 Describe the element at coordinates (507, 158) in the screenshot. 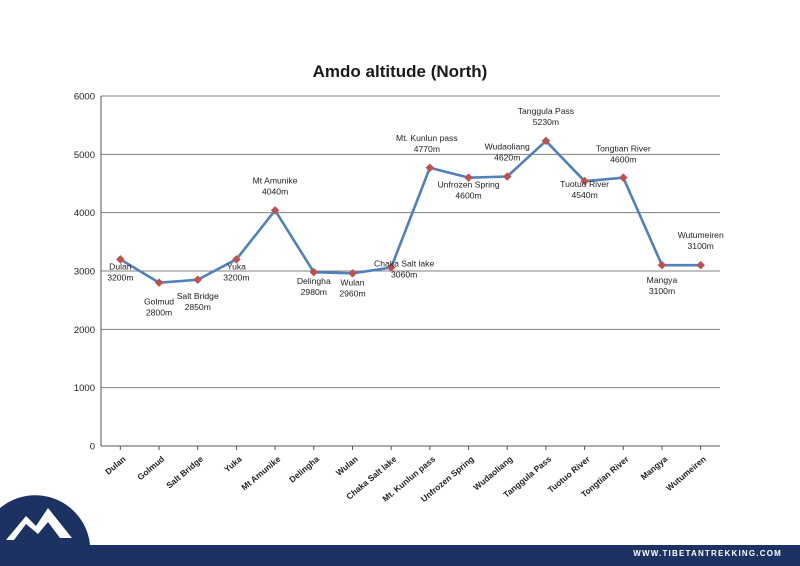

I see `data-label-value: 4620m` at that location.